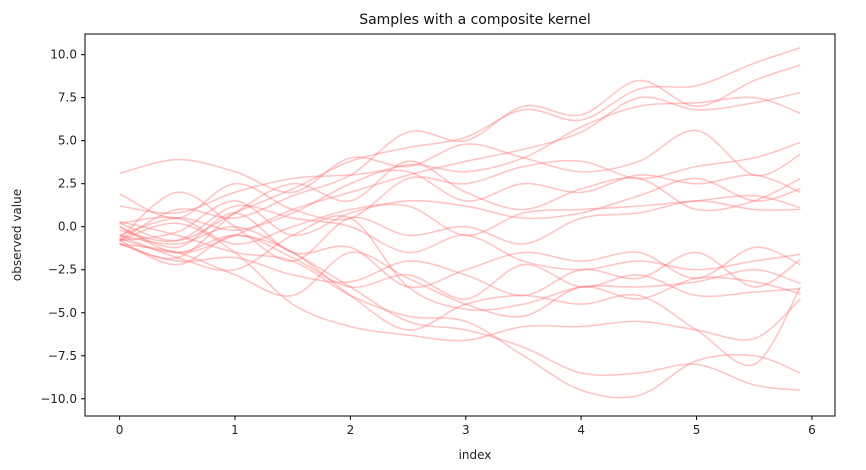  I want to click on y-tick-label: −7.5, so click(62, 356).